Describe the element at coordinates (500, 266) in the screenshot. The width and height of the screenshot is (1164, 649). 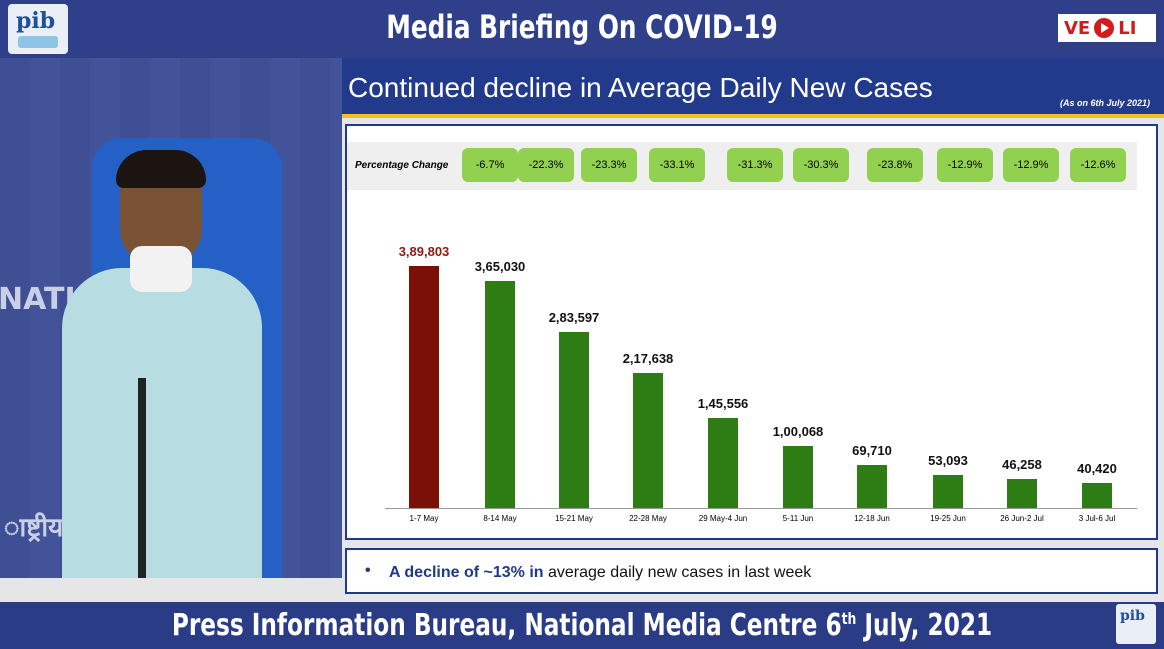
I see `bar-value-label: 3,65,030` at that location.